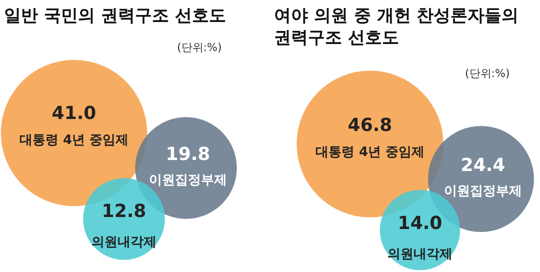 This screenshot has height=272, width=540. I want to click on data-label: 19.8, so click(188, 154).